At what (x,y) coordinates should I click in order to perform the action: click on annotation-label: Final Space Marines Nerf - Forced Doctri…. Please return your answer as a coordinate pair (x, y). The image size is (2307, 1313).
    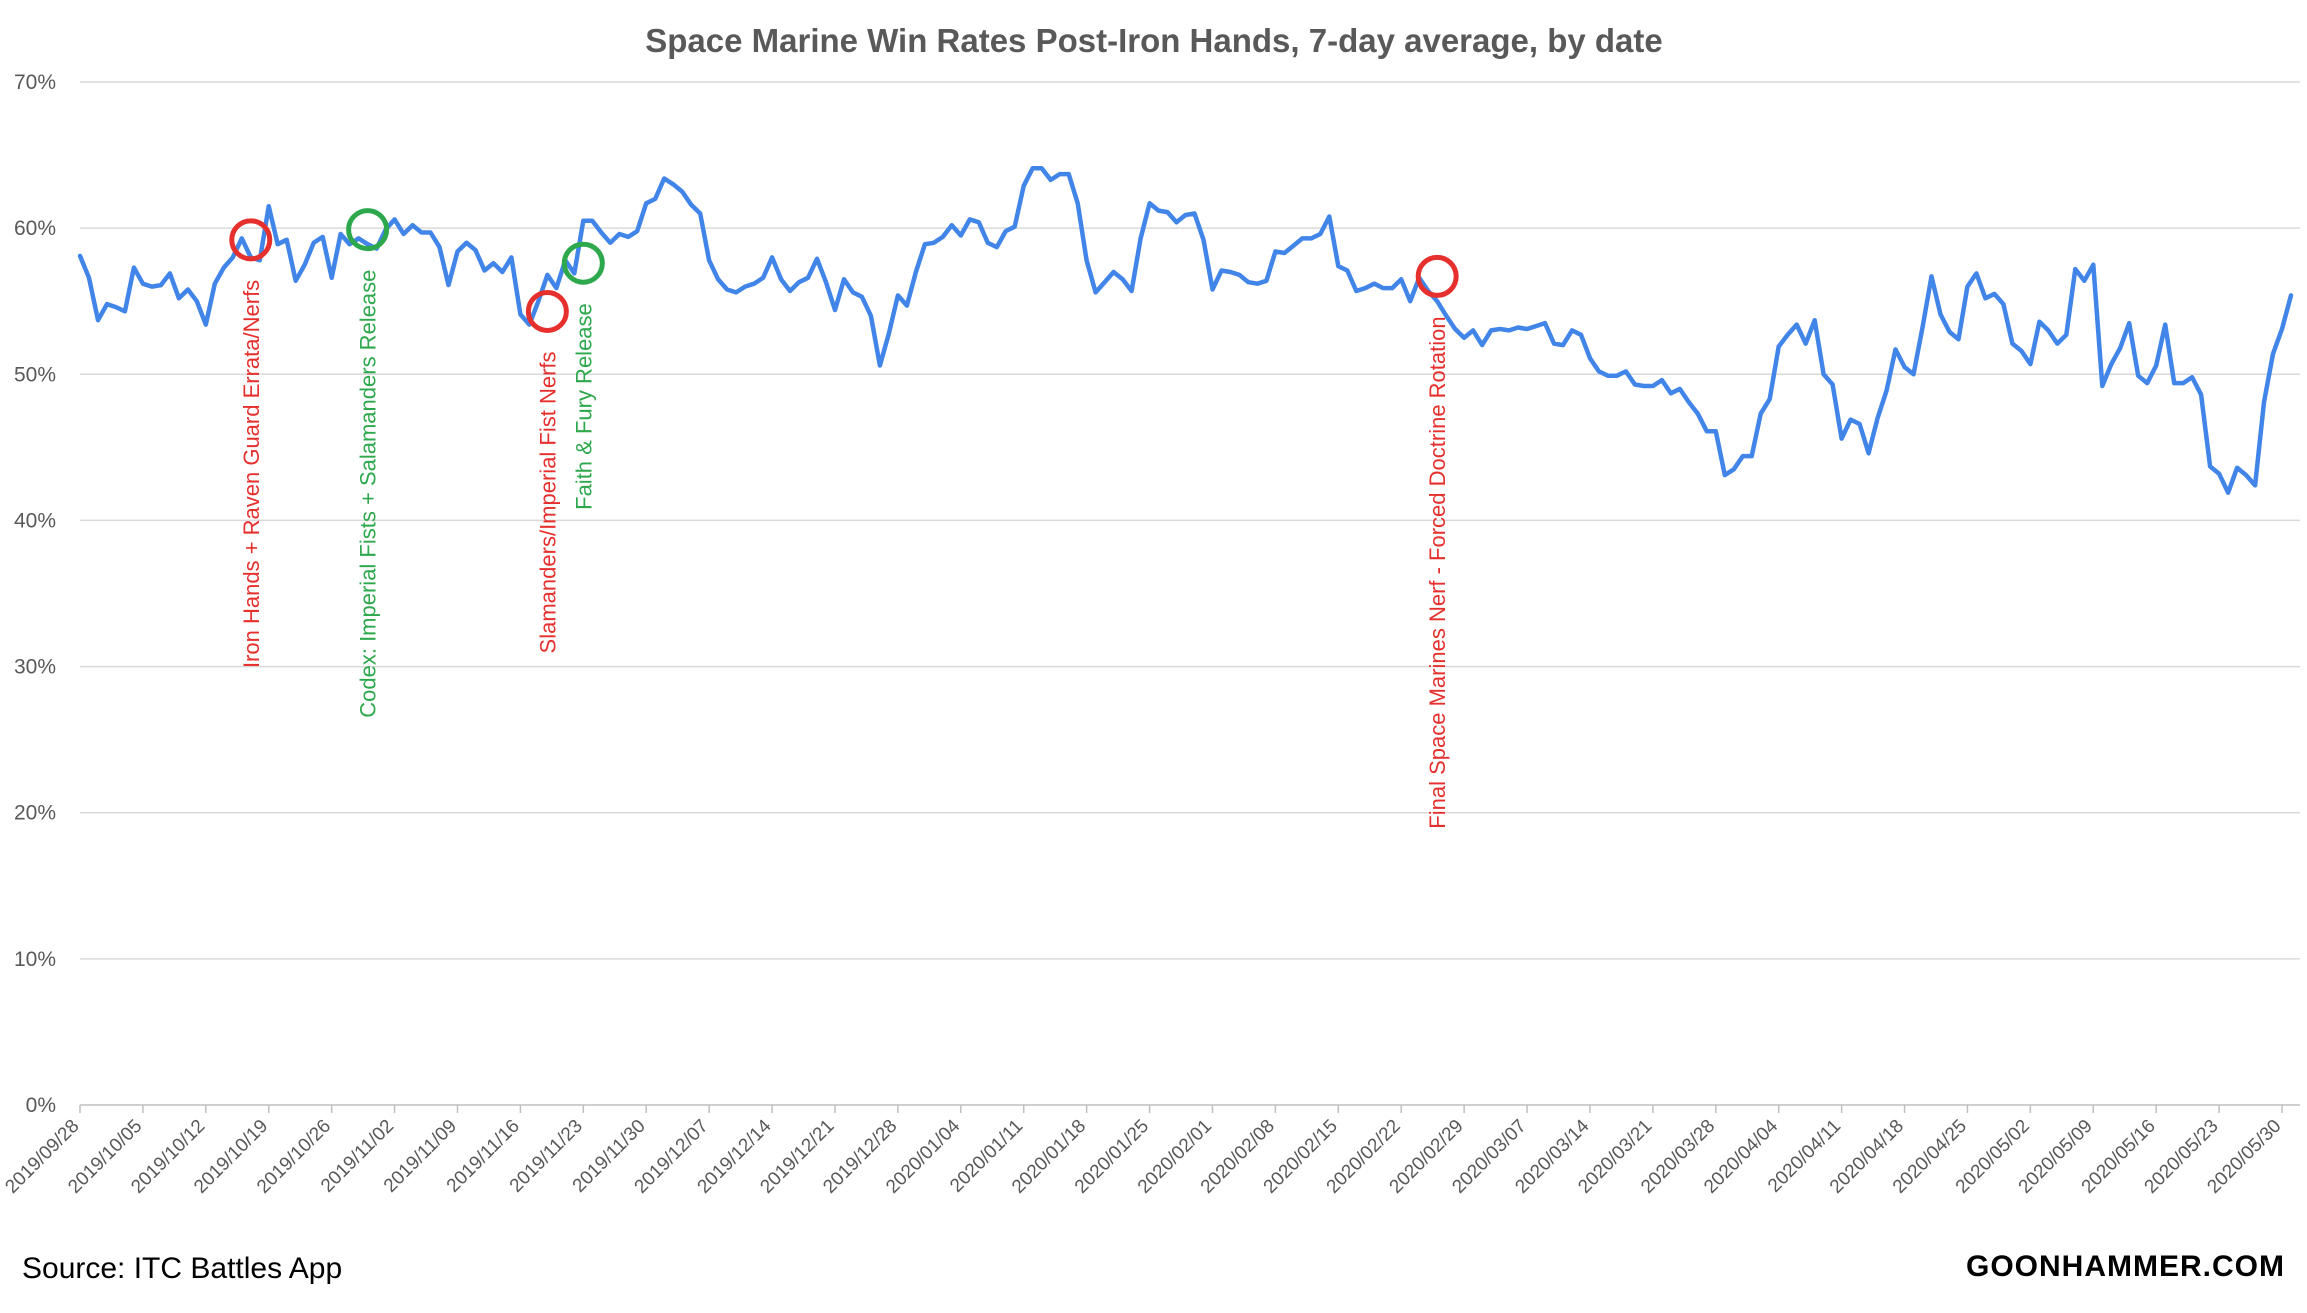
    Looking at the image, I should click on (1437, 572).